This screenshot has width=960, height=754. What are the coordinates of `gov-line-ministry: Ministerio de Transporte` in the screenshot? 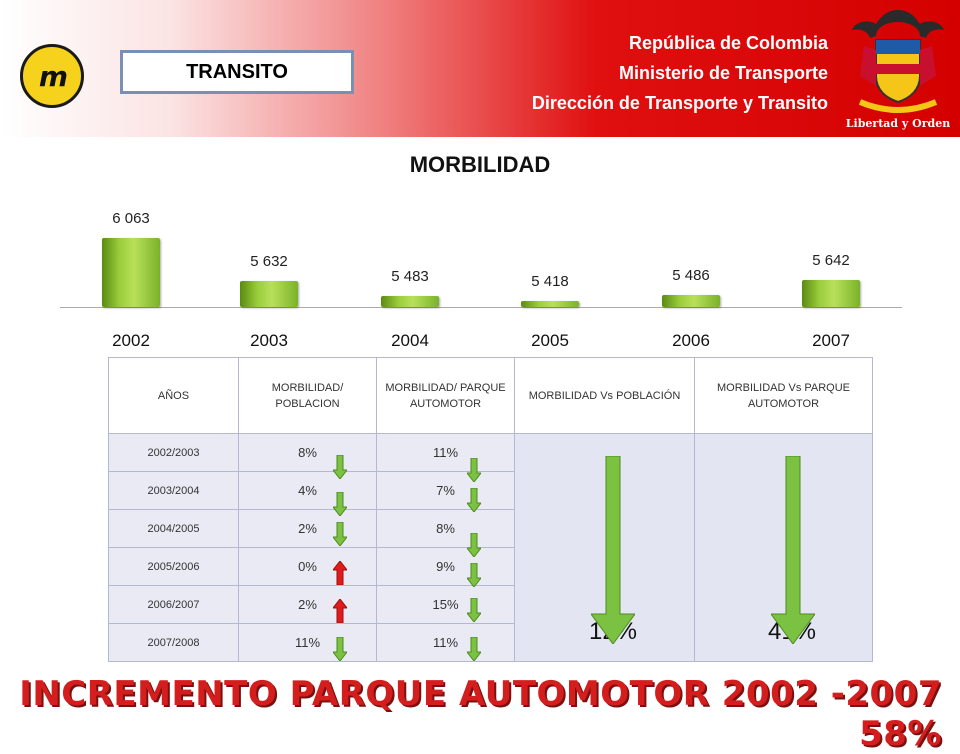 It's located at (723, 73).